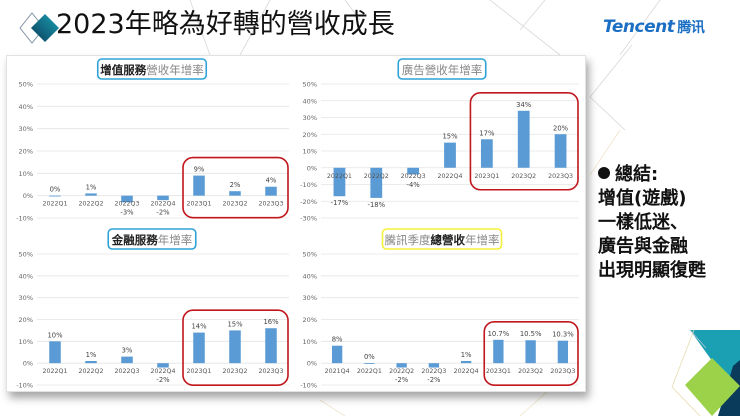 This screenshot has height=416, width=740. Describe the element at coordinates (308, 202) in the screenshot. I see `y-tick-label: -20%` at that location.